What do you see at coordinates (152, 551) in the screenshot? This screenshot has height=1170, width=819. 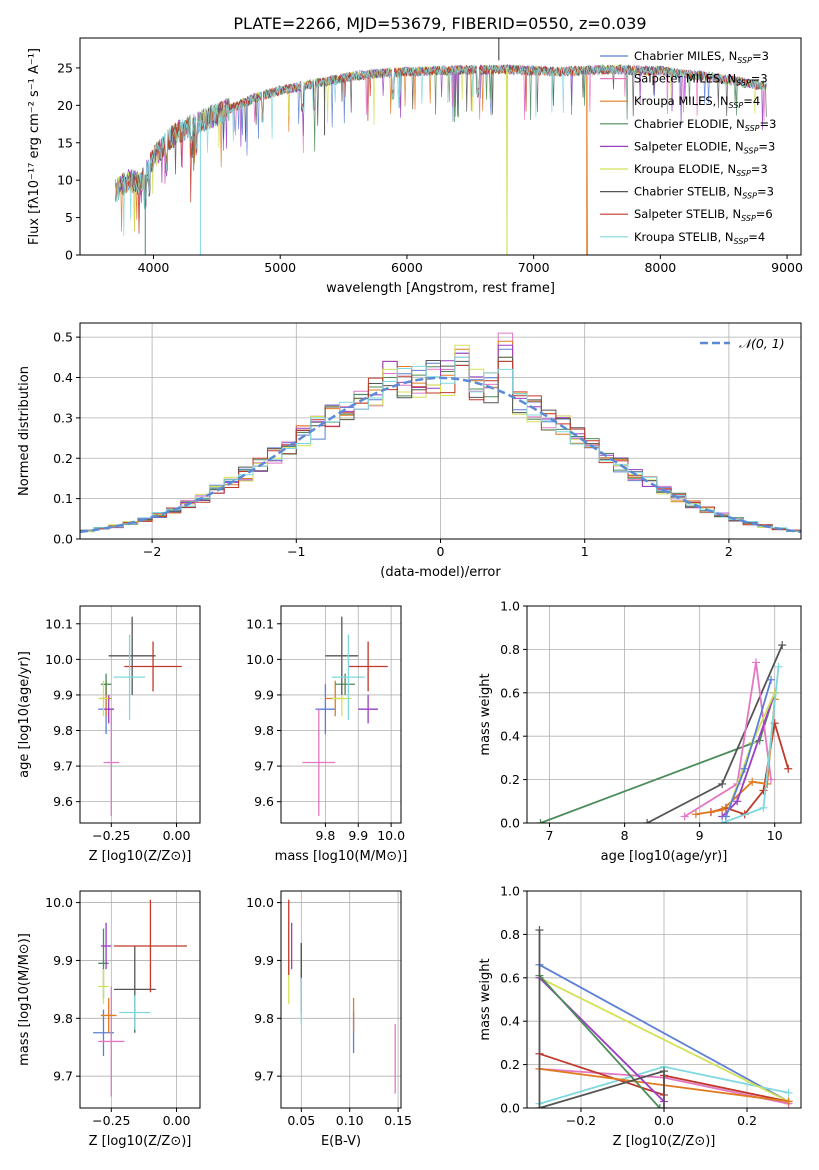 I see `x-tick-label: −2` at bounding box center [152, 551].